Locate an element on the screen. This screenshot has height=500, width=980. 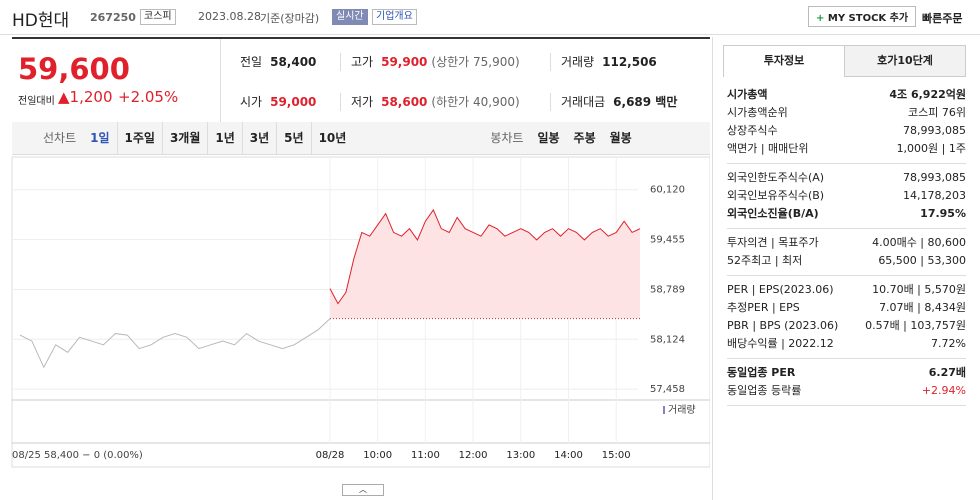
period-tab: 1년 is located at coordinates (224, 138).